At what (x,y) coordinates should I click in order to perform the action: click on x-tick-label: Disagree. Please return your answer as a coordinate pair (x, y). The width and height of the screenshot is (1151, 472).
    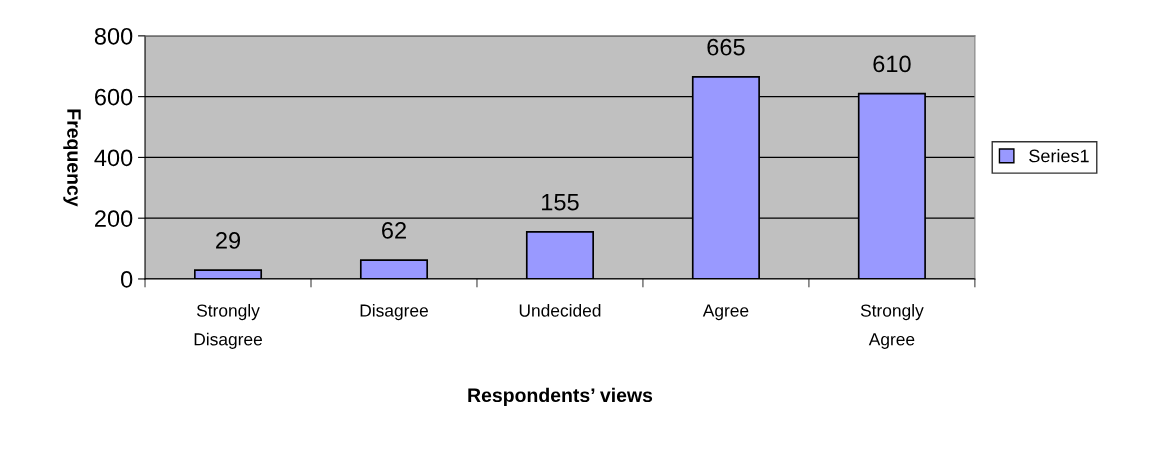
    Looking at the image, I should click on (394, 312).